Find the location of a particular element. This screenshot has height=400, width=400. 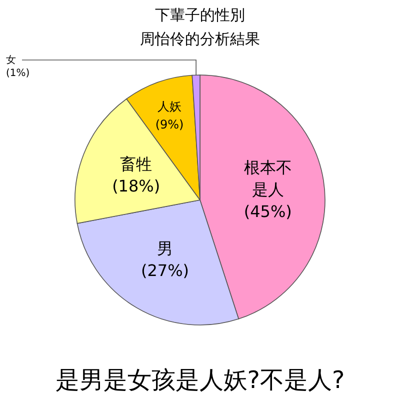

chart-subtitle: 周怡伶的分析結果 is located at coordinates (200, 39).